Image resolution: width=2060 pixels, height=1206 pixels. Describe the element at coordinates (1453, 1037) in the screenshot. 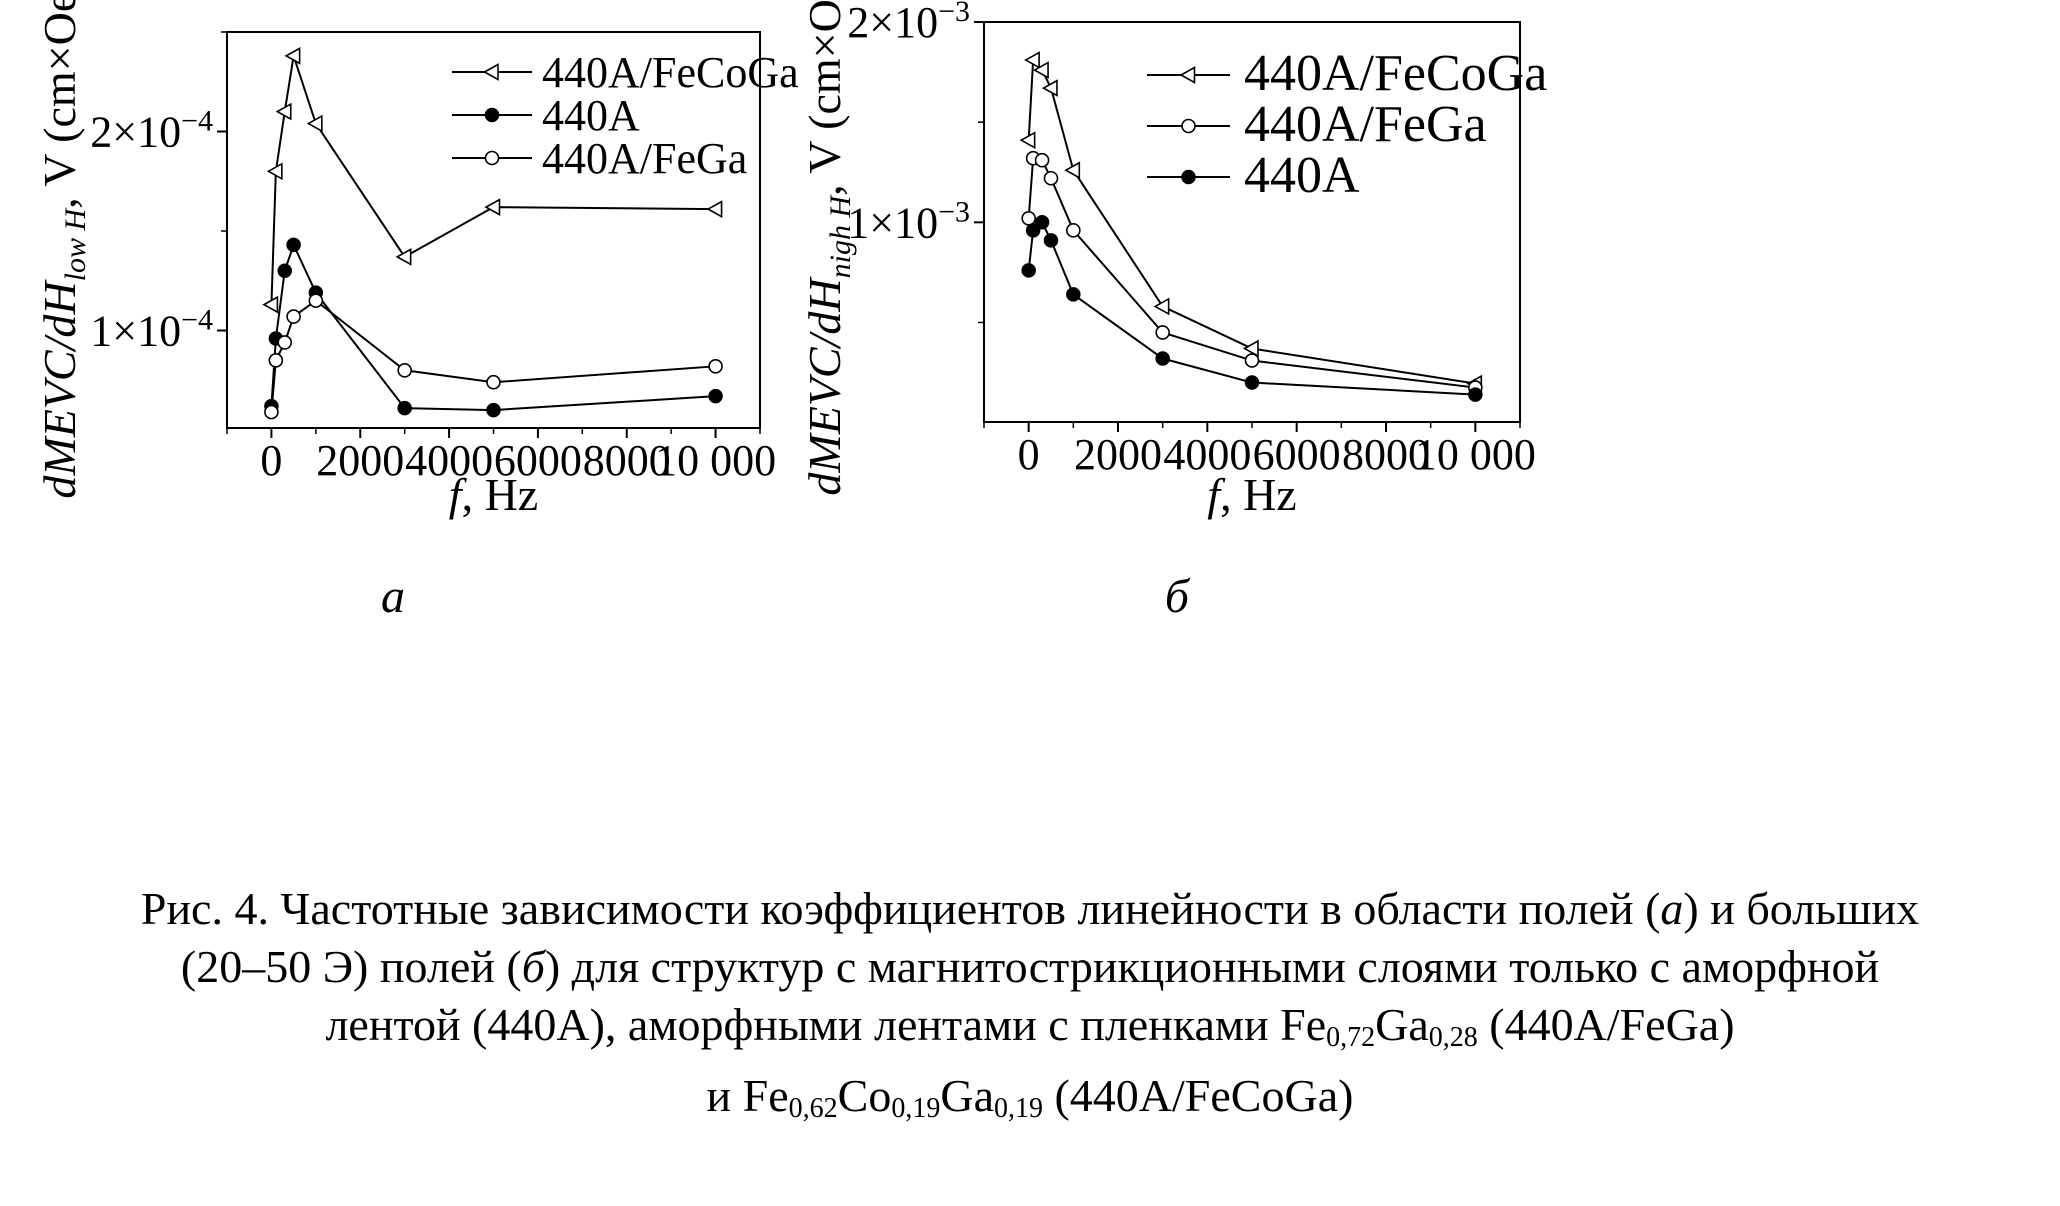

I see `caption-subscript: 0,28` at that location.